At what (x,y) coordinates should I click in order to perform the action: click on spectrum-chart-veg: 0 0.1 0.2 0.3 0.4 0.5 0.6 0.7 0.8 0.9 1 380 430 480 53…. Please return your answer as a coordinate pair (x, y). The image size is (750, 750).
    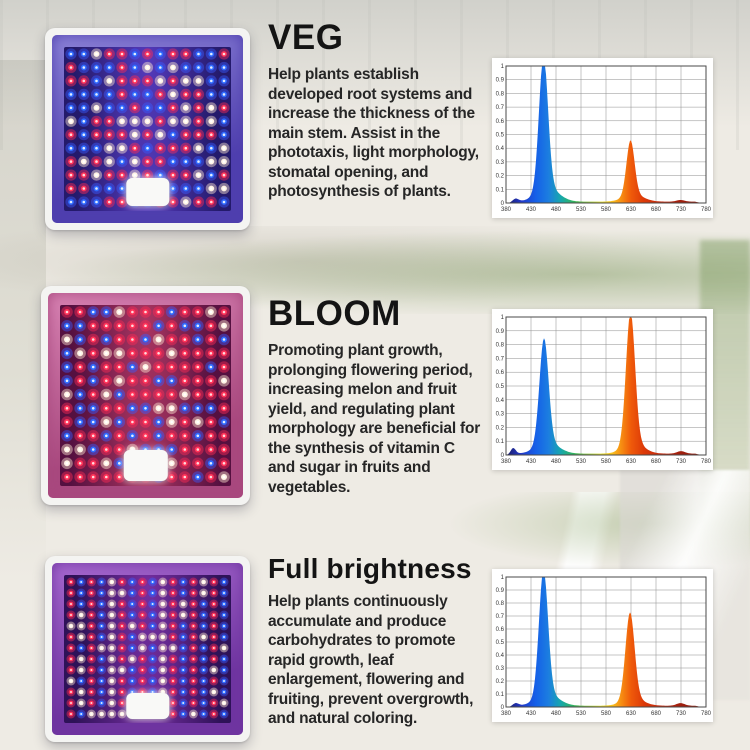
    Looking at the image, I should click on (602, 138).